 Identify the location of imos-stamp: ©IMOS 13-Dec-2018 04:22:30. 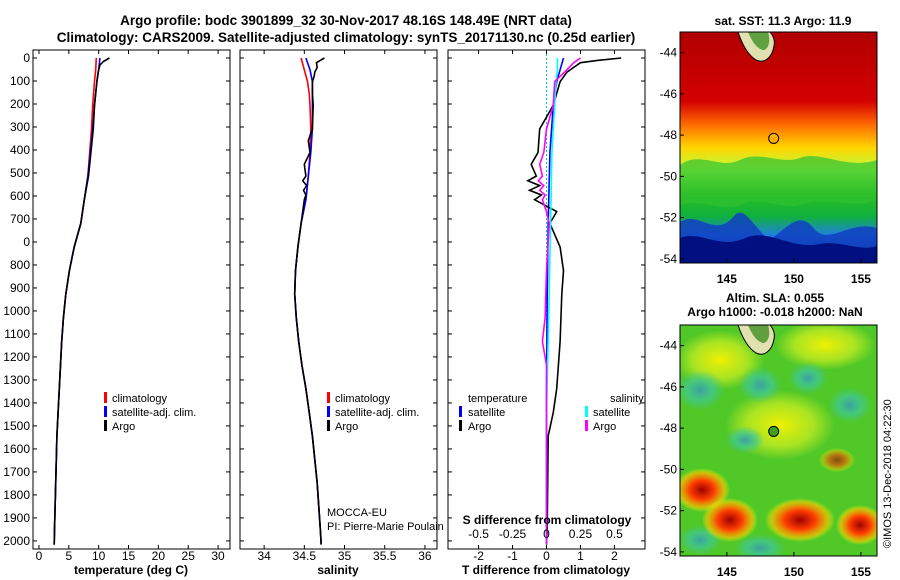
(888, 473).